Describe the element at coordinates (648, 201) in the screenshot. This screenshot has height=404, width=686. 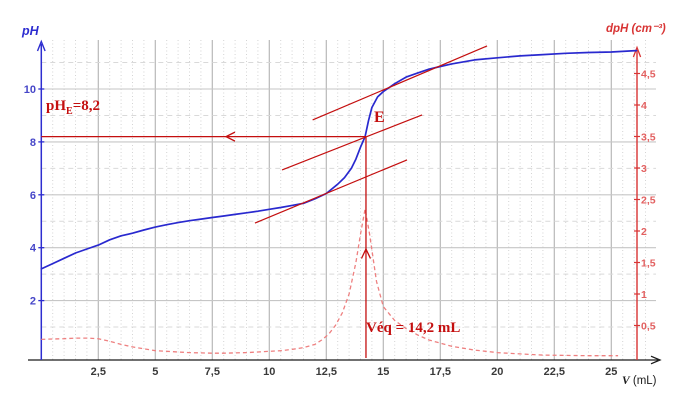
I see `y-right-tick-label: 2,5` at that location.